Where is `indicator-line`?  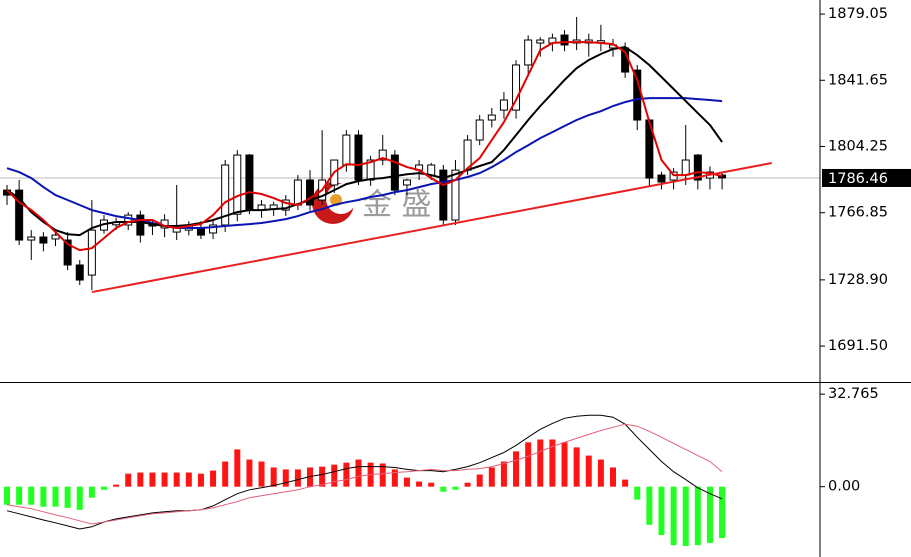
indicator-line is located at coordinates (364, 474).